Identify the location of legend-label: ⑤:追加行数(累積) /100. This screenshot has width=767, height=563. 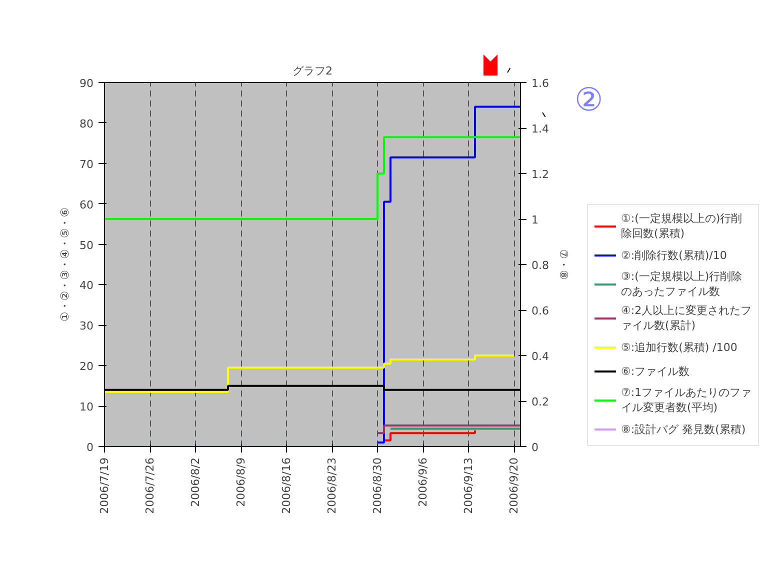
(679, 347).